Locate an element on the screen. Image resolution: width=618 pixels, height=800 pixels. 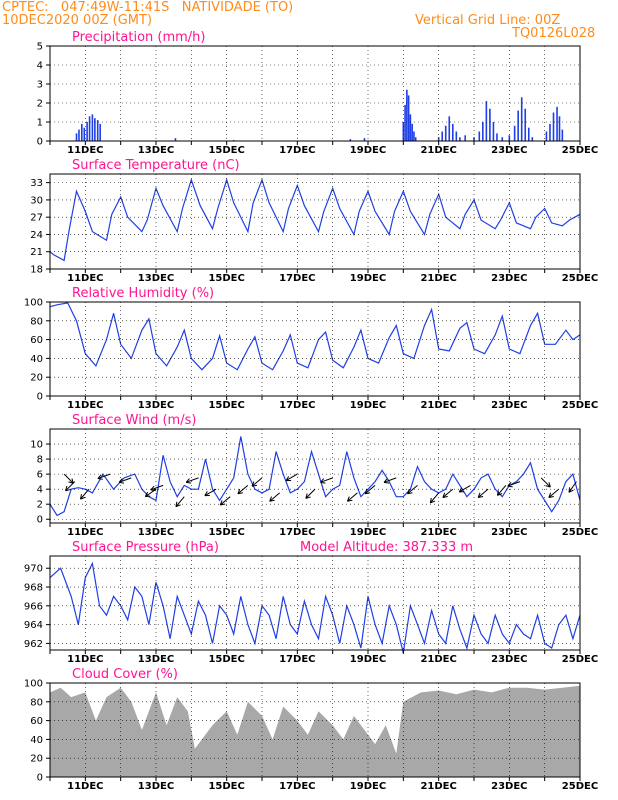
plot-area is located at coordinates (315, 603).